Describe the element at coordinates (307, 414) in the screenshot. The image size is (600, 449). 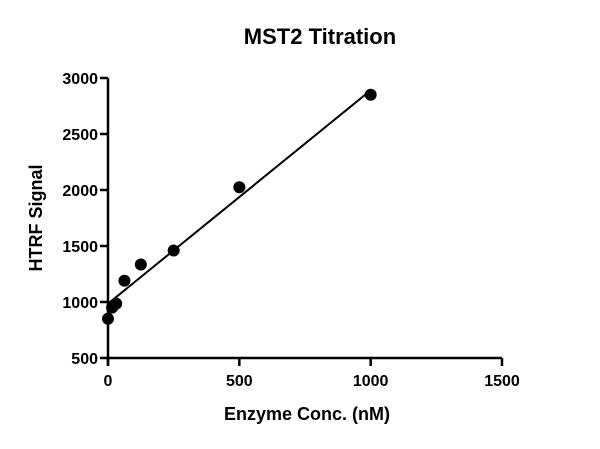
I see `x-axis-label: Enzyme Conc. (nM)` at that location.